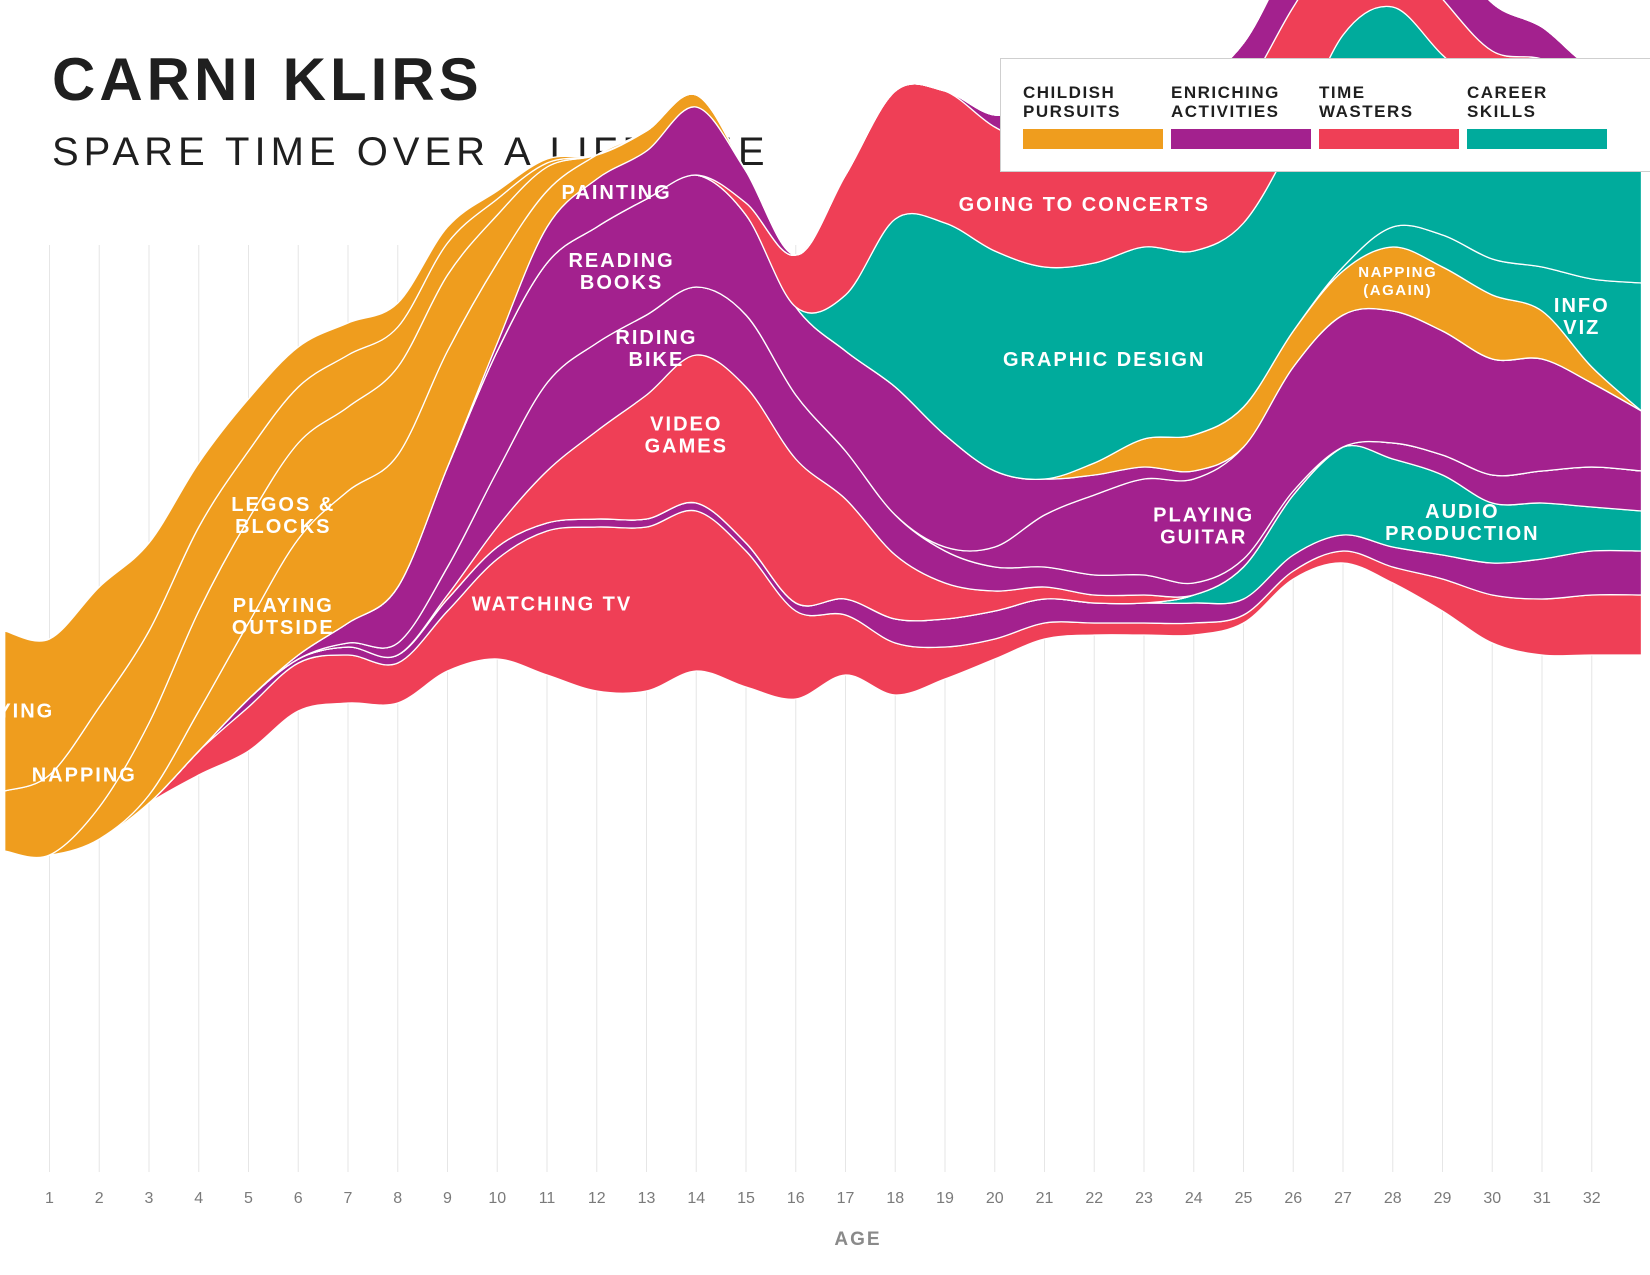 This screenshot has height=1275, width=1650. I want to click on legend-item-enriching: ENRICHING ACTIVITIES, so click(1241, 116).